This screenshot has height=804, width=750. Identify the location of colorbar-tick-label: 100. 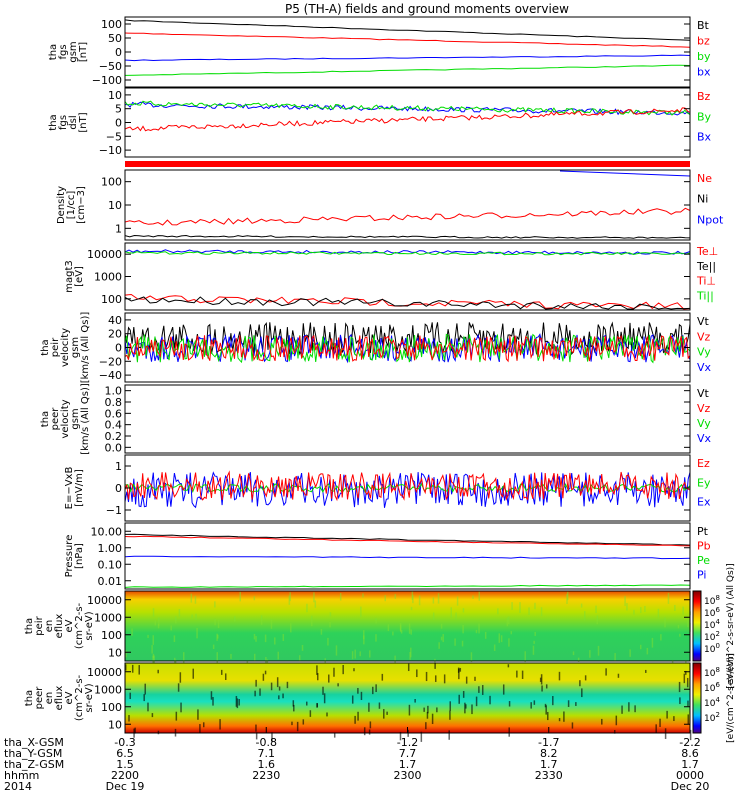
(712, 648).